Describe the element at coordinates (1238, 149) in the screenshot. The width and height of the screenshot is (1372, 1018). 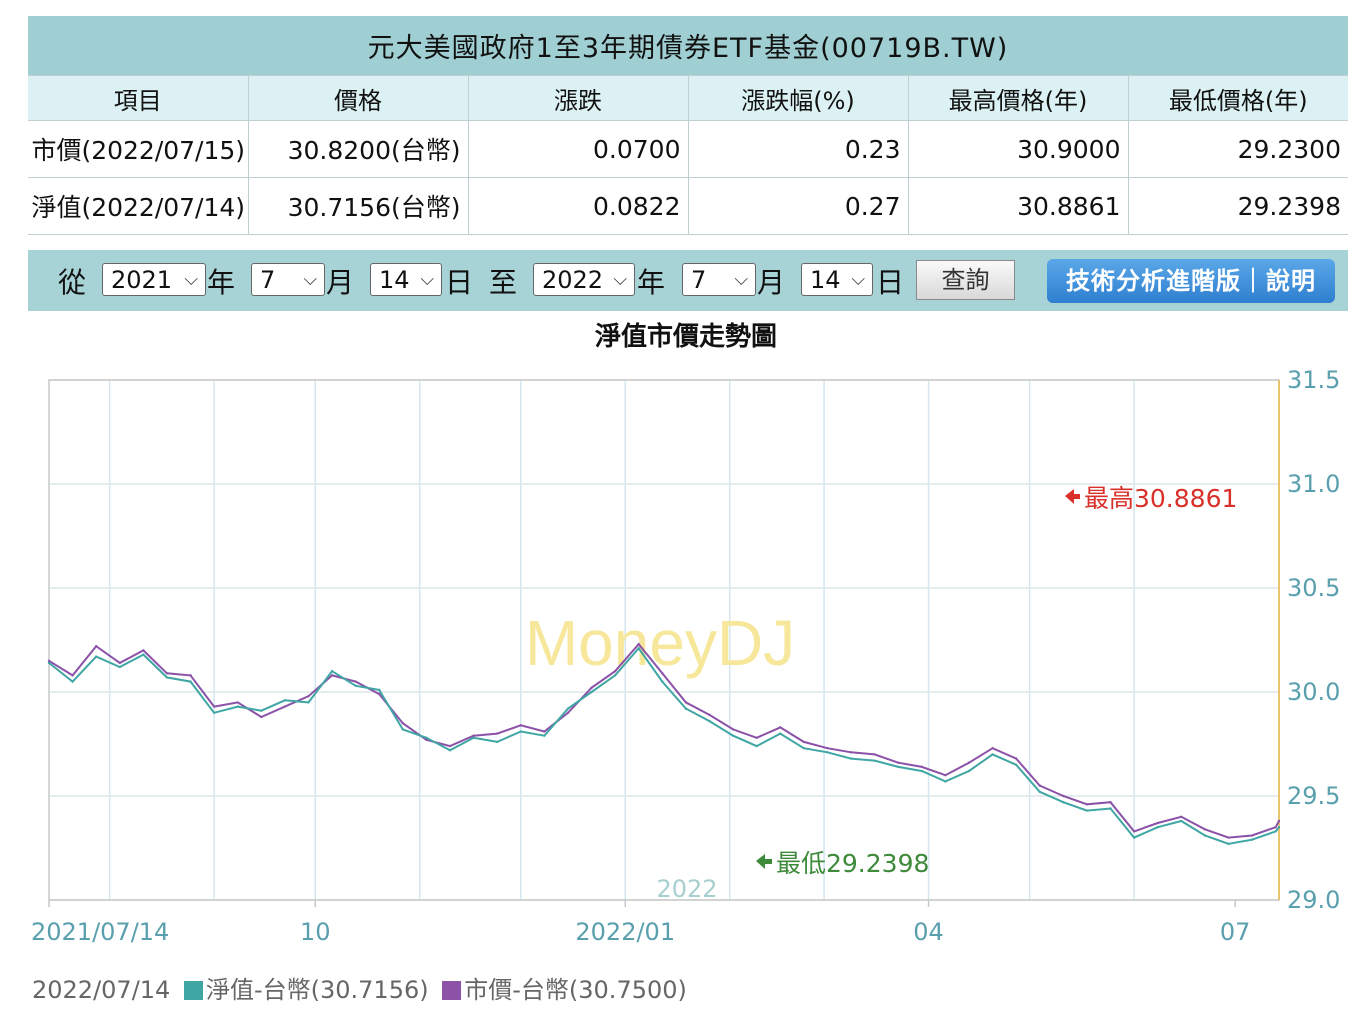
I see `row-low: 29.2300` at that location.